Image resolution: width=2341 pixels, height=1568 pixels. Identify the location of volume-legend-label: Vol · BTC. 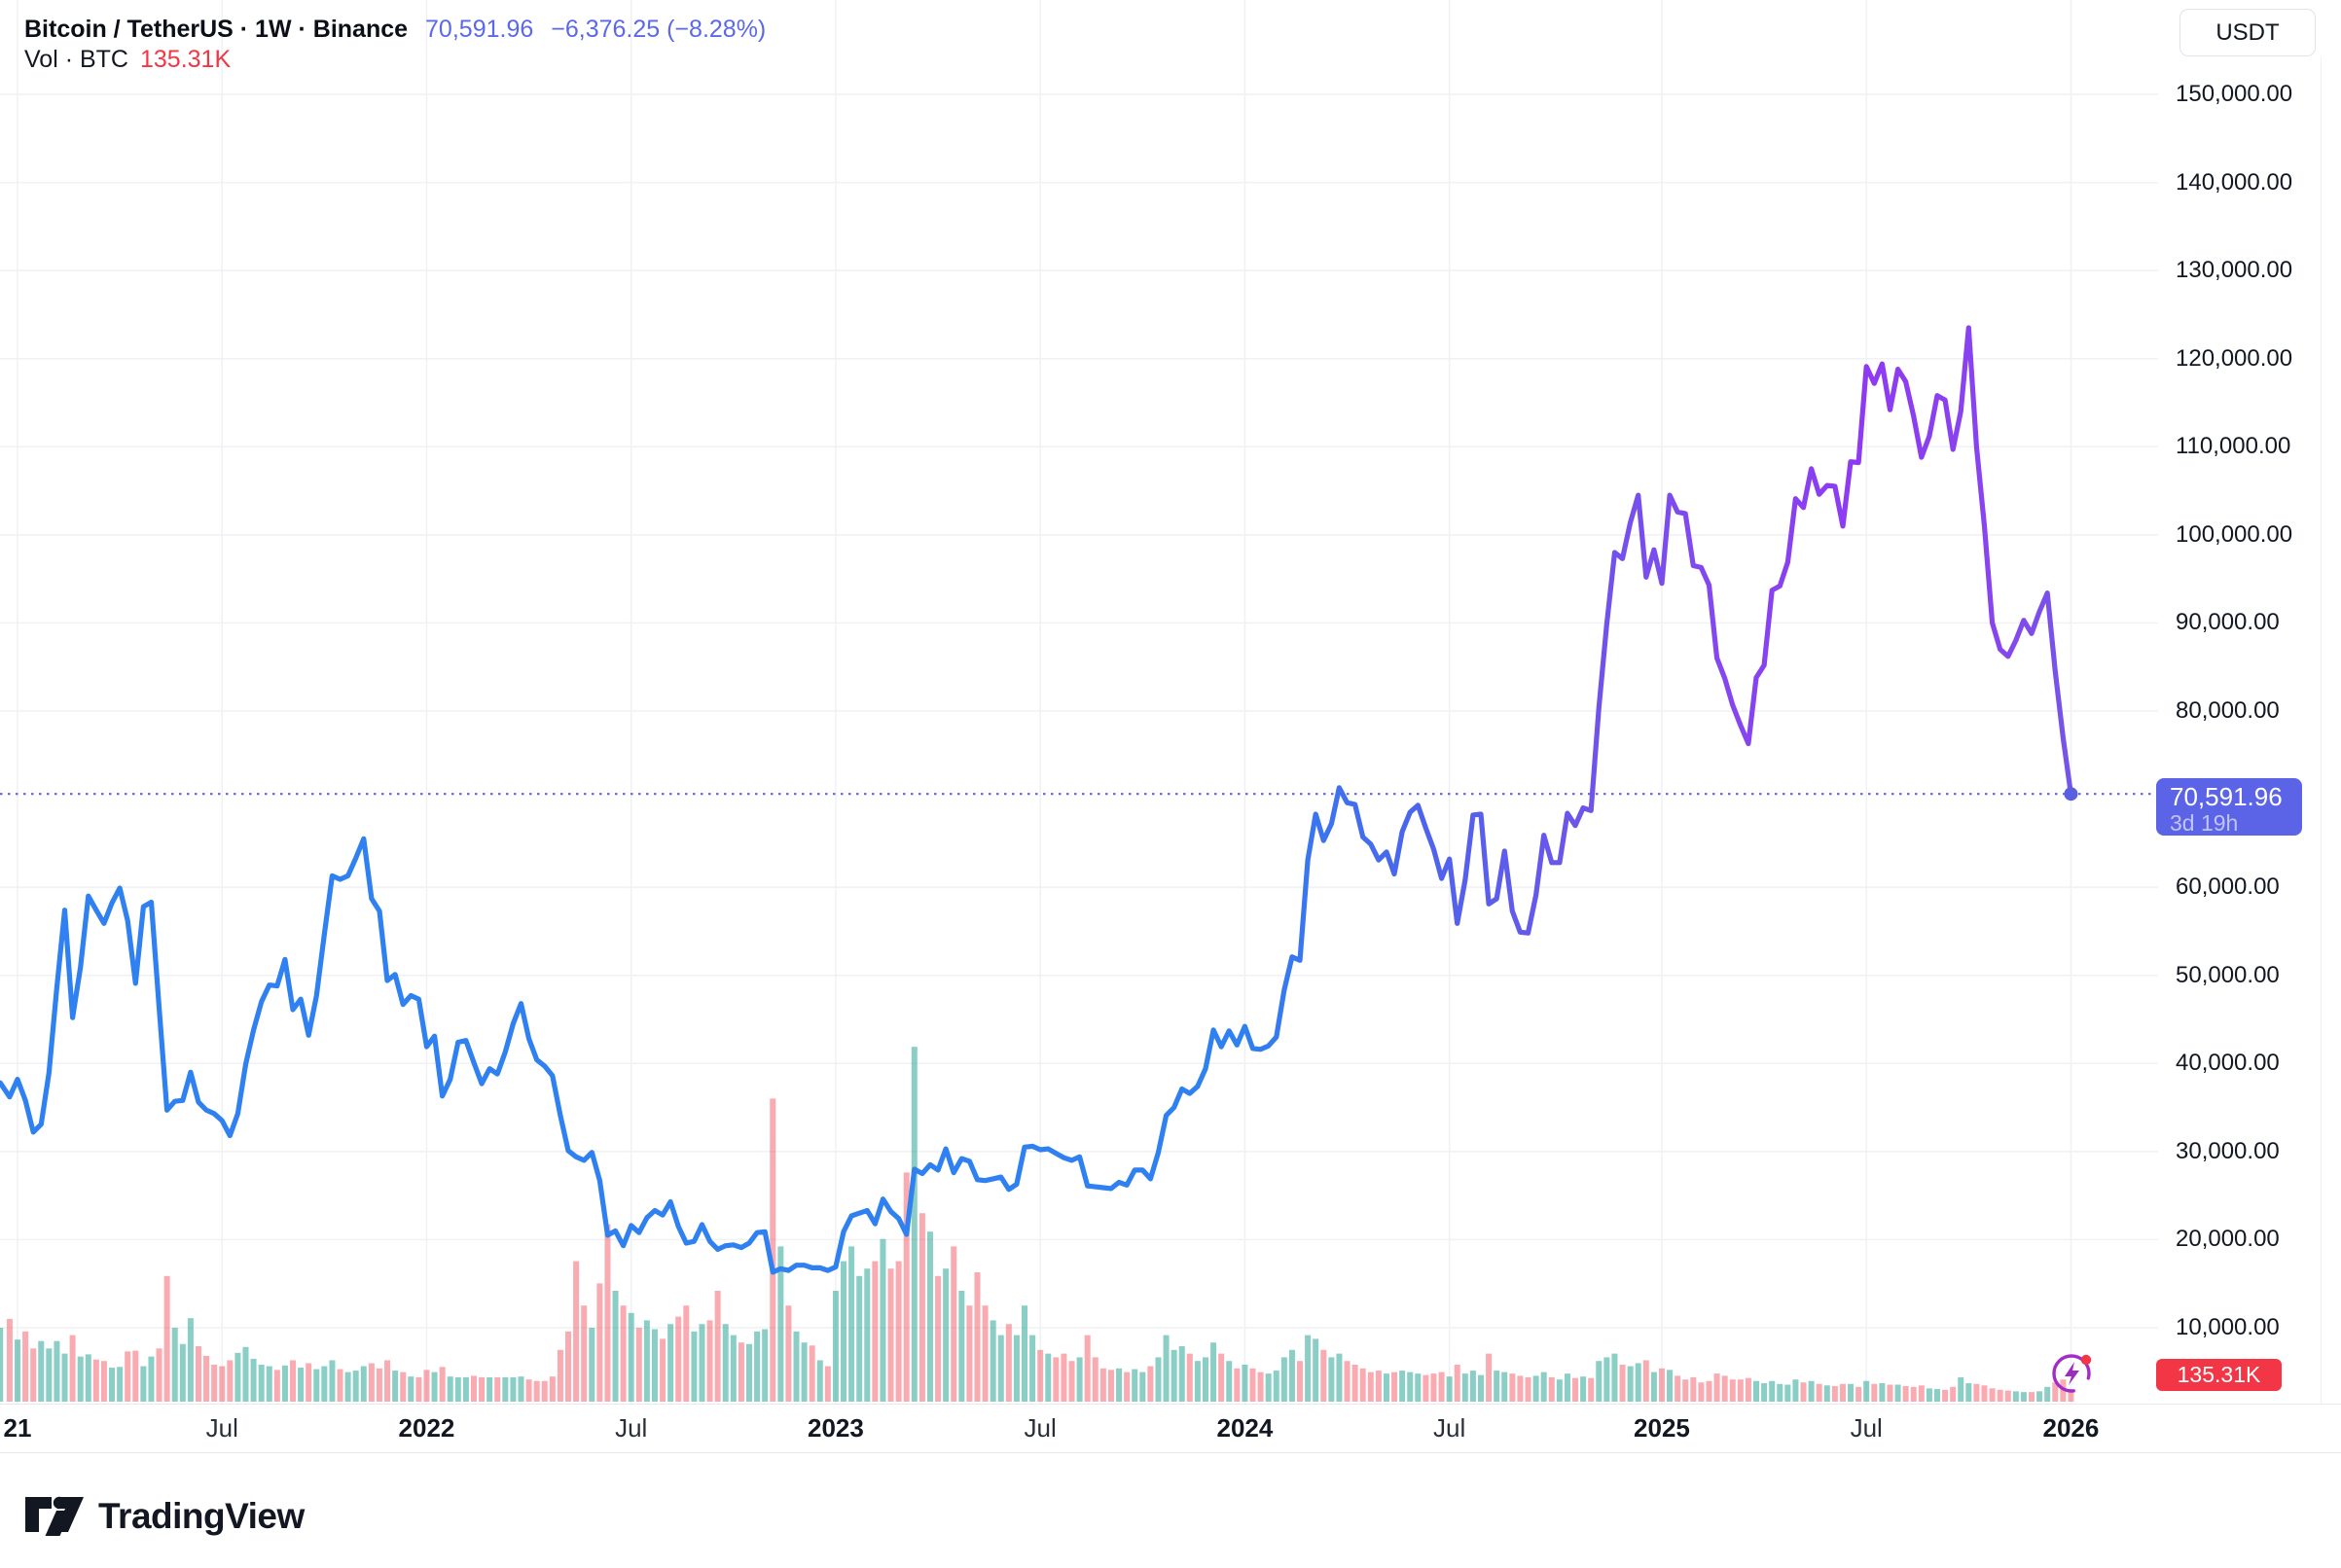
(76, 59).